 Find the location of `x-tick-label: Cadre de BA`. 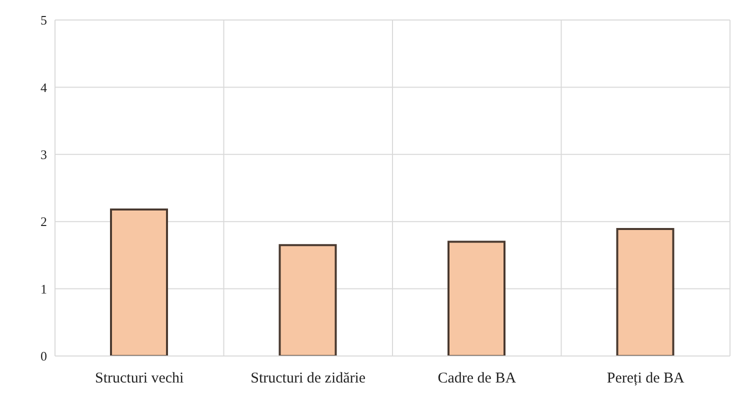

x-tick-label: Cadre de BA is located at coordinates (477, 378).